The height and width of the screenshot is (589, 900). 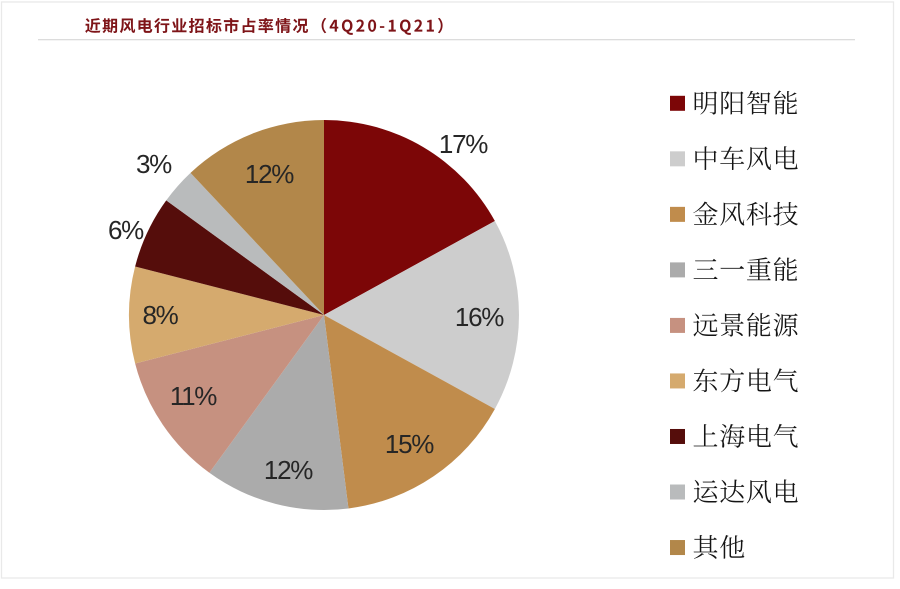 I want to click on svg-text: 8%, so click(x=161, y=315).